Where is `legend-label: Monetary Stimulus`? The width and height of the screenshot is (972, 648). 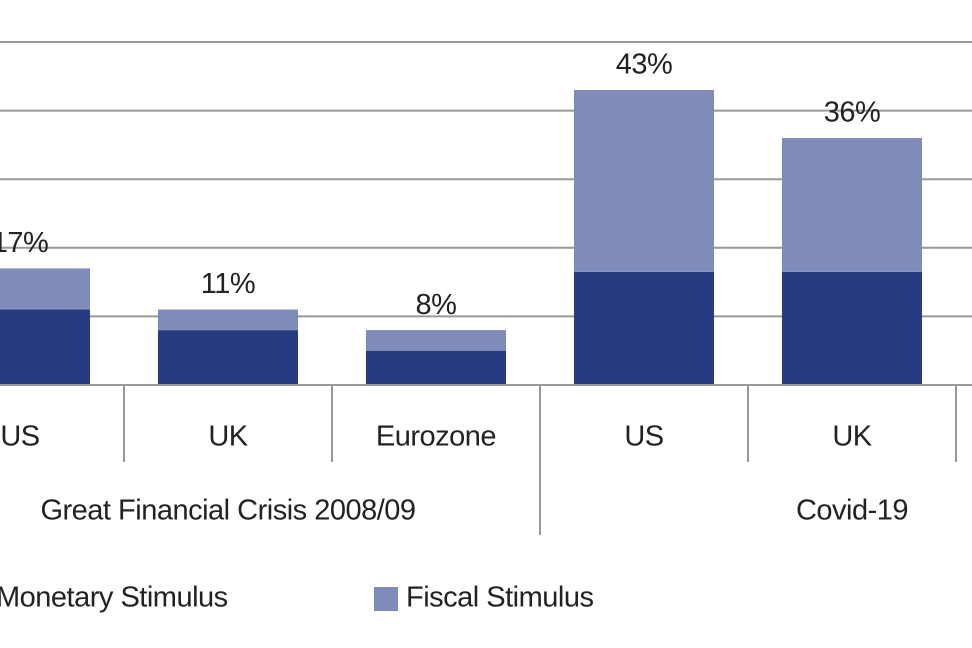
legend-label: Monetary Stimulus is located at coordinates (114, 598).